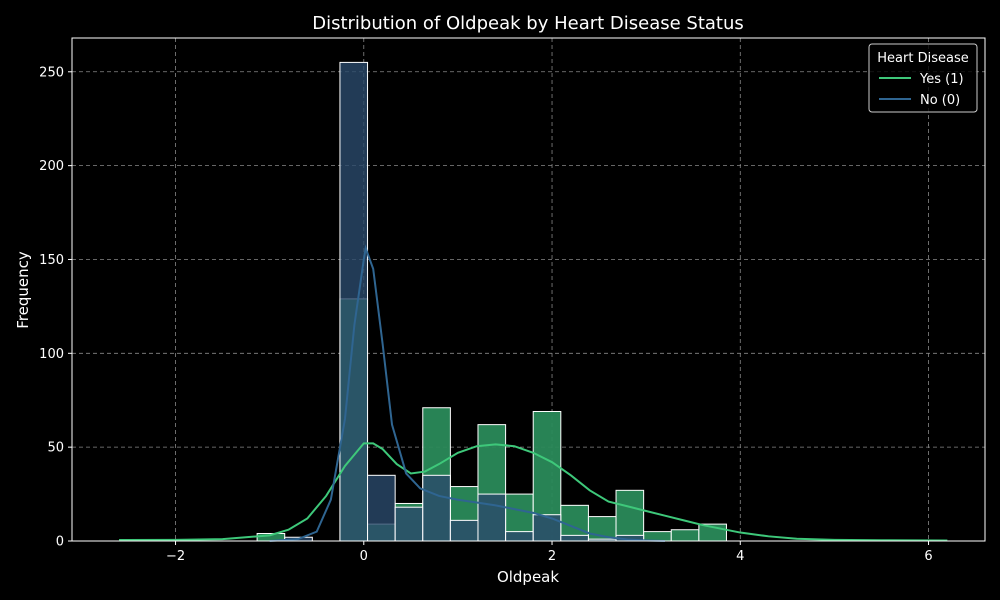  Describe the element at coordinates (55, 448) in the screenshot. I see `y-tick-label: 50` at that location.